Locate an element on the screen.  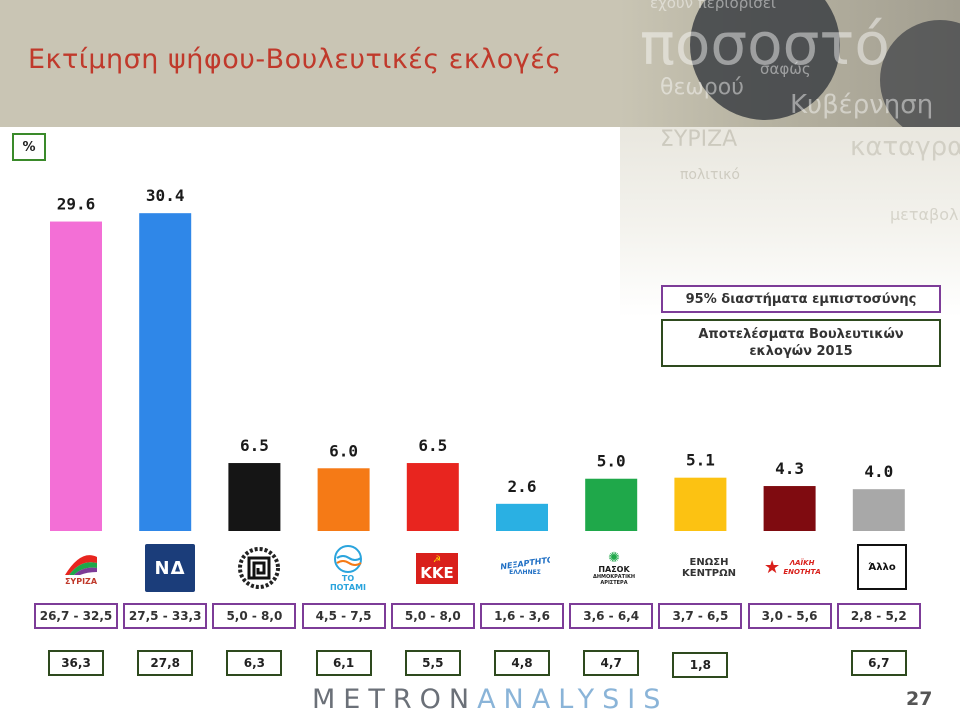
logo-enosi-kentroon: ΕΝΩΣΗ ΚΕΝΤΡΩΝ is located at coordinates (709, 568).